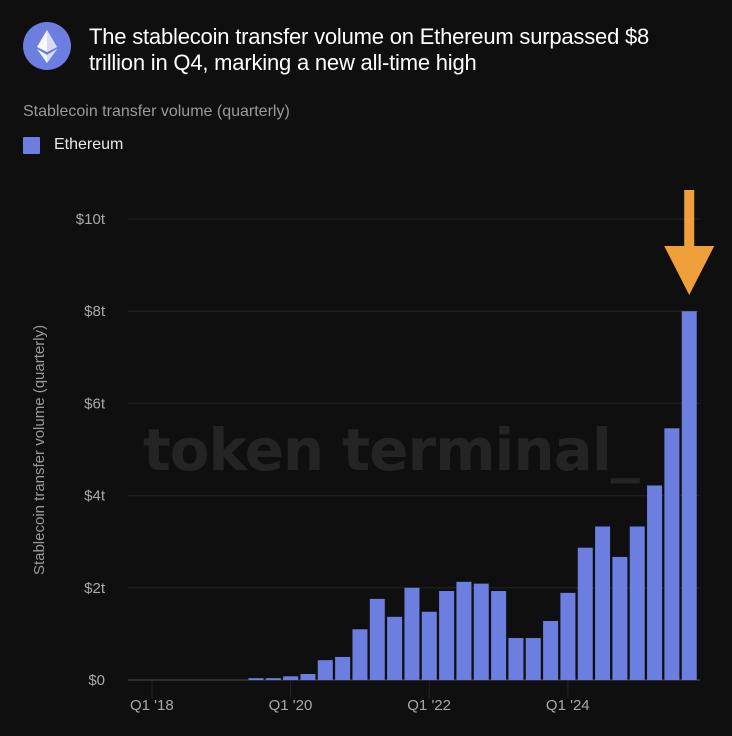  Describe the element at coordinates (39, 450) in the screenshot. I see `y-axis-title: Stablecoin transfer volume (quarterly)` at that location.